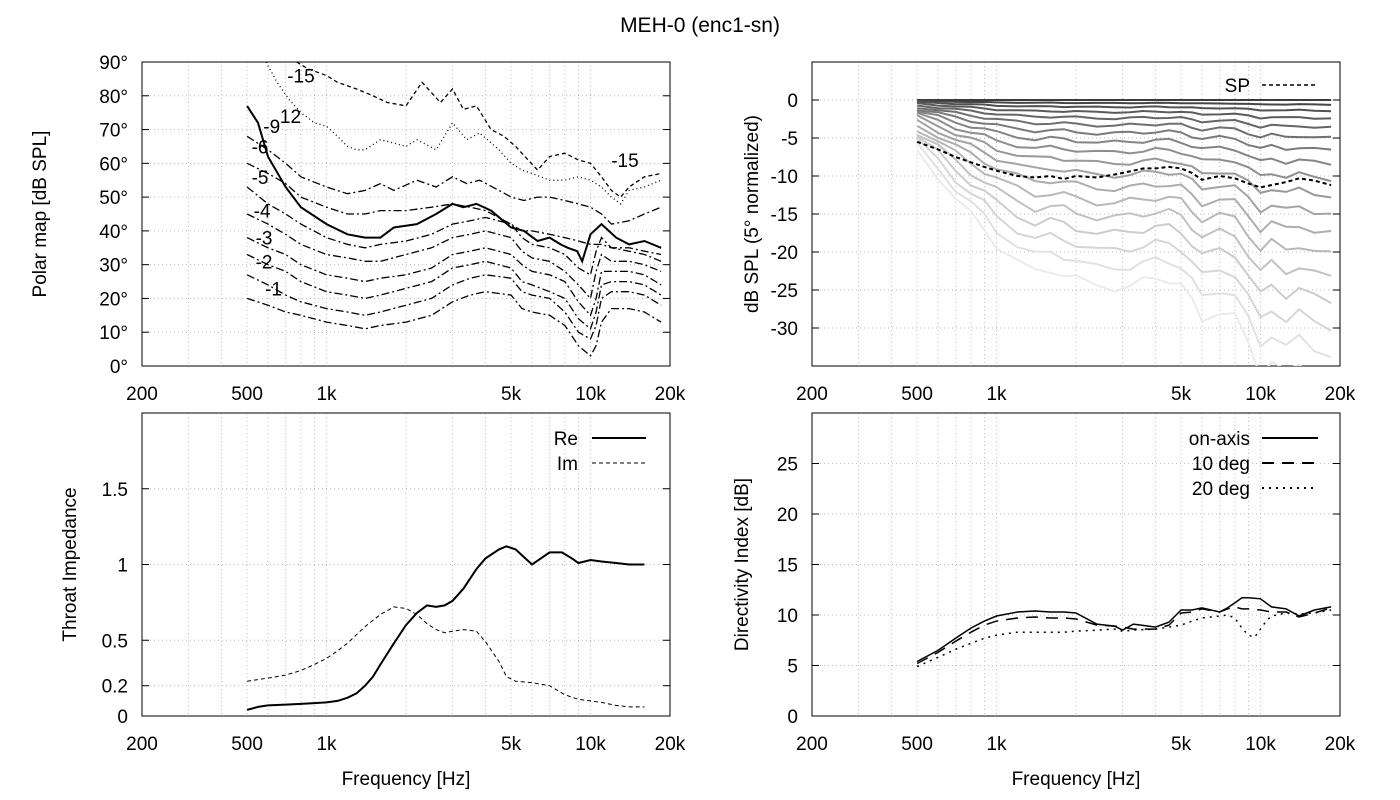 The height and width of the screenshot is (800, 1400). I want to click on polar-series--2, so click(454, 256).